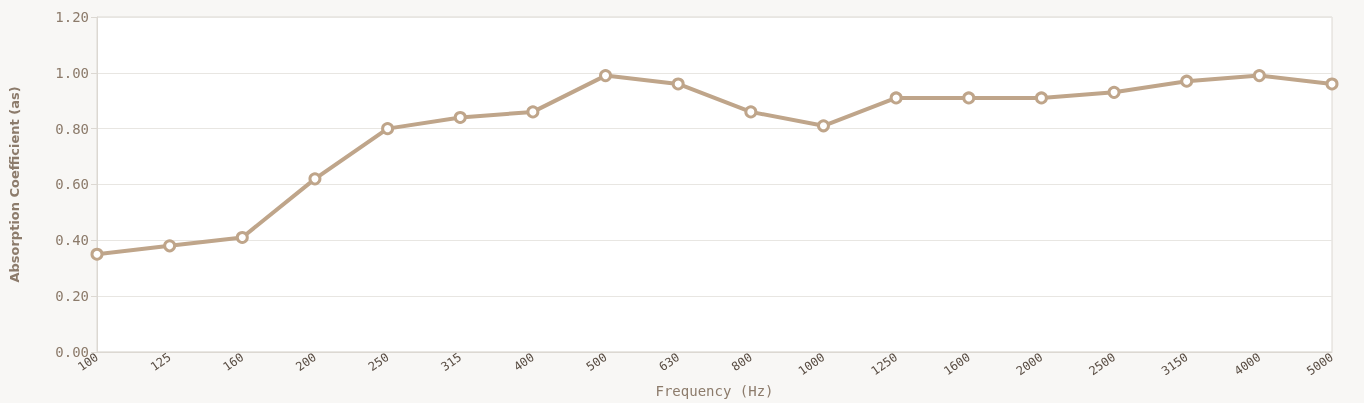 The height and width of the screenshot is (403, 1364). What do you see at coordinates (451, 362) in the screenshot?
I see `x-tick-label: 315` at bounding box center [451, 362].